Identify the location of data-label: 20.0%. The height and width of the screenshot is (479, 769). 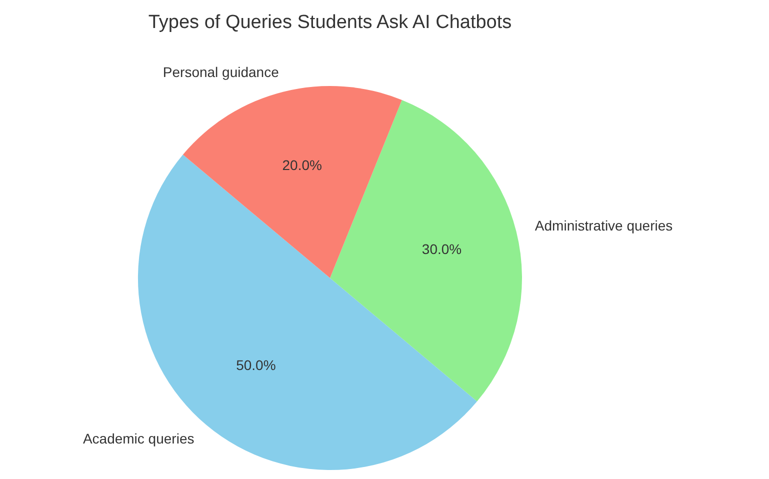
(302, 164).